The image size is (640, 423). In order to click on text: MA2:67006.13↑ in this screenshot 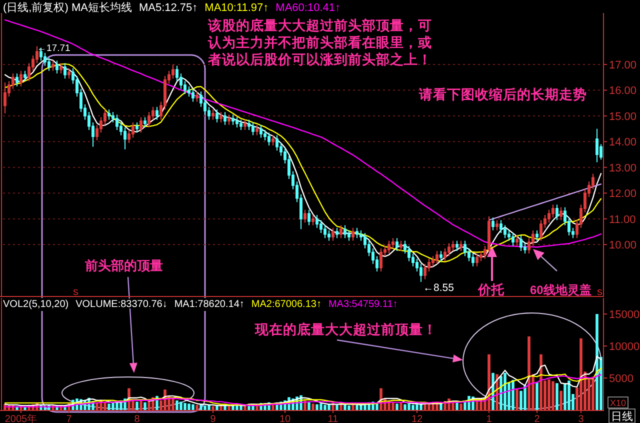, I will do `click(286, 304)`.